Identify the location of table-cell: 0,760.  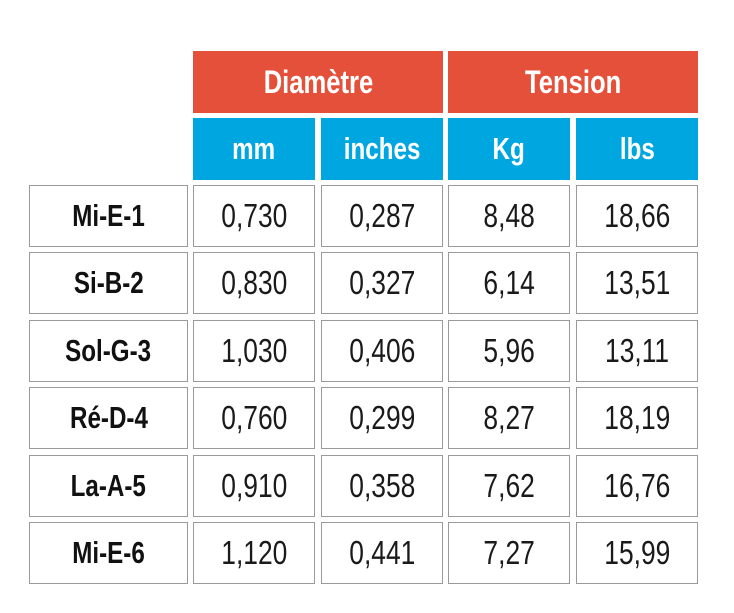
(254, 418).